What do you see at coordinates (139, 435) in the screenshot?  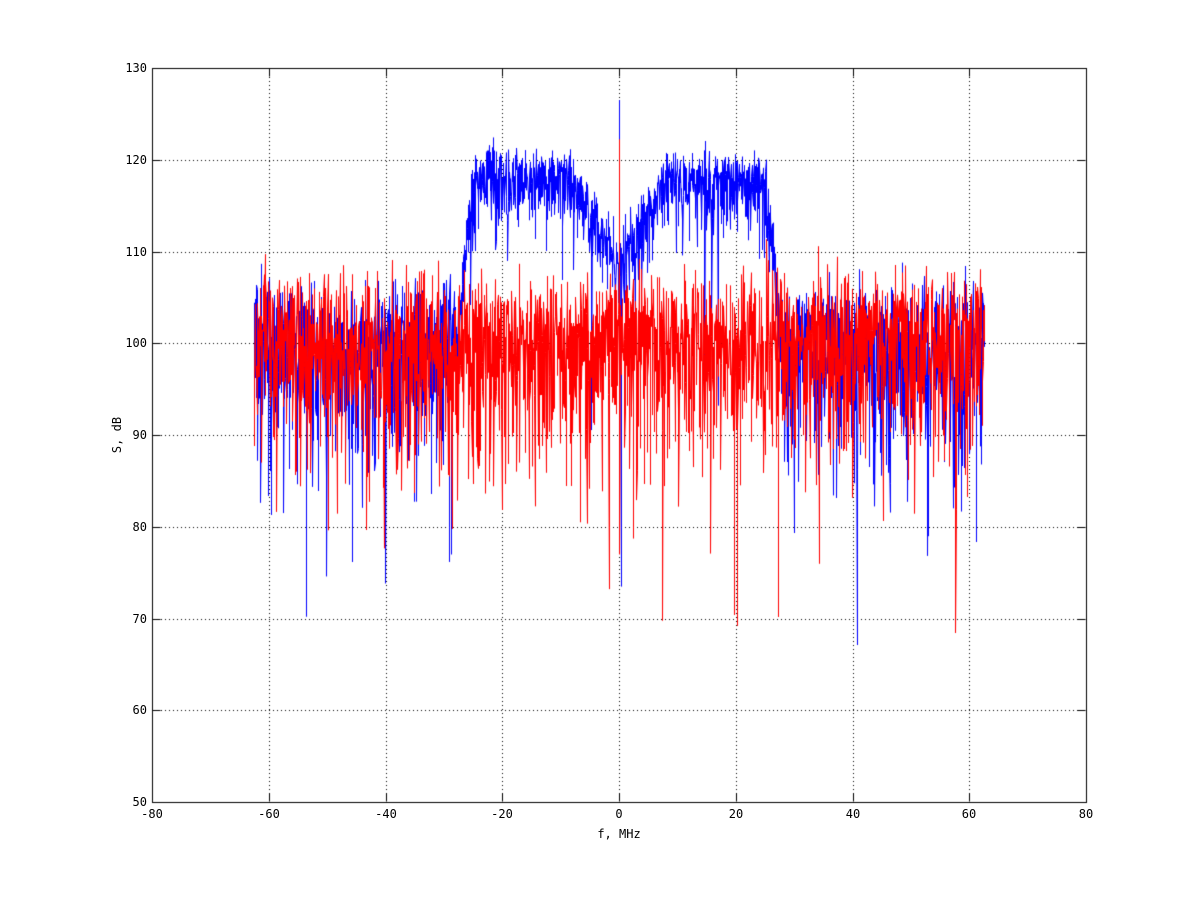 I see `y-tick-label: 90` at bounding box center [139, 435].